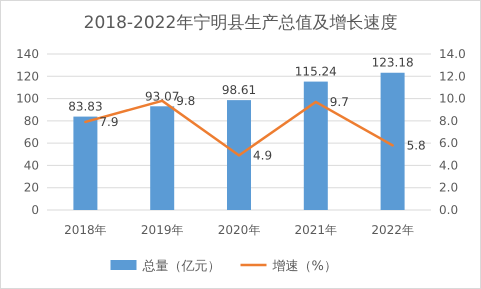 Image resolution: width=481 pixels, height=289 pixels. Describe the element at coordinates (31, 187) in the screenshot. I see `y-tick-label: 20` at that location.